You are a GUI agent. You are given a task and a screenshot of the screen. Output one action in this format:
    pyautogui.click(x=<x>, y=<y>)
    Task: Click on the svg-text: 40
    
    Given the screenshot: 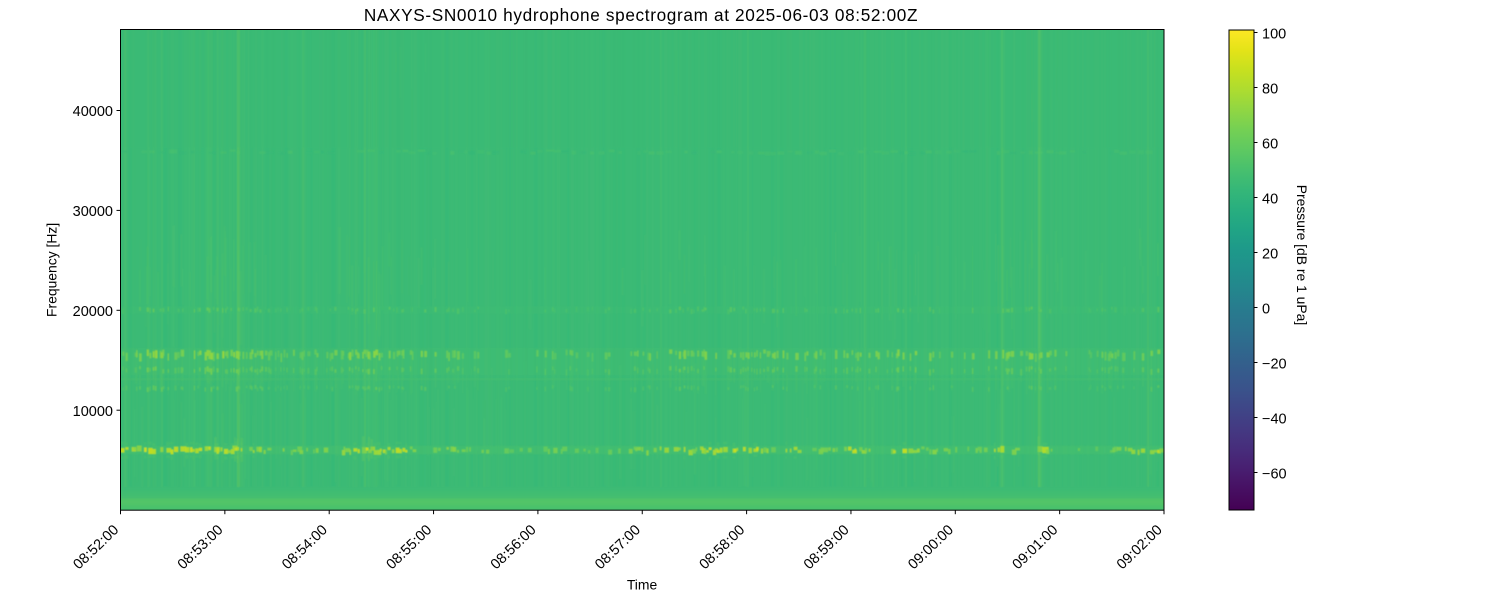 What is the action you would take?
    pyautogui.click(x=1270, y=200)
    